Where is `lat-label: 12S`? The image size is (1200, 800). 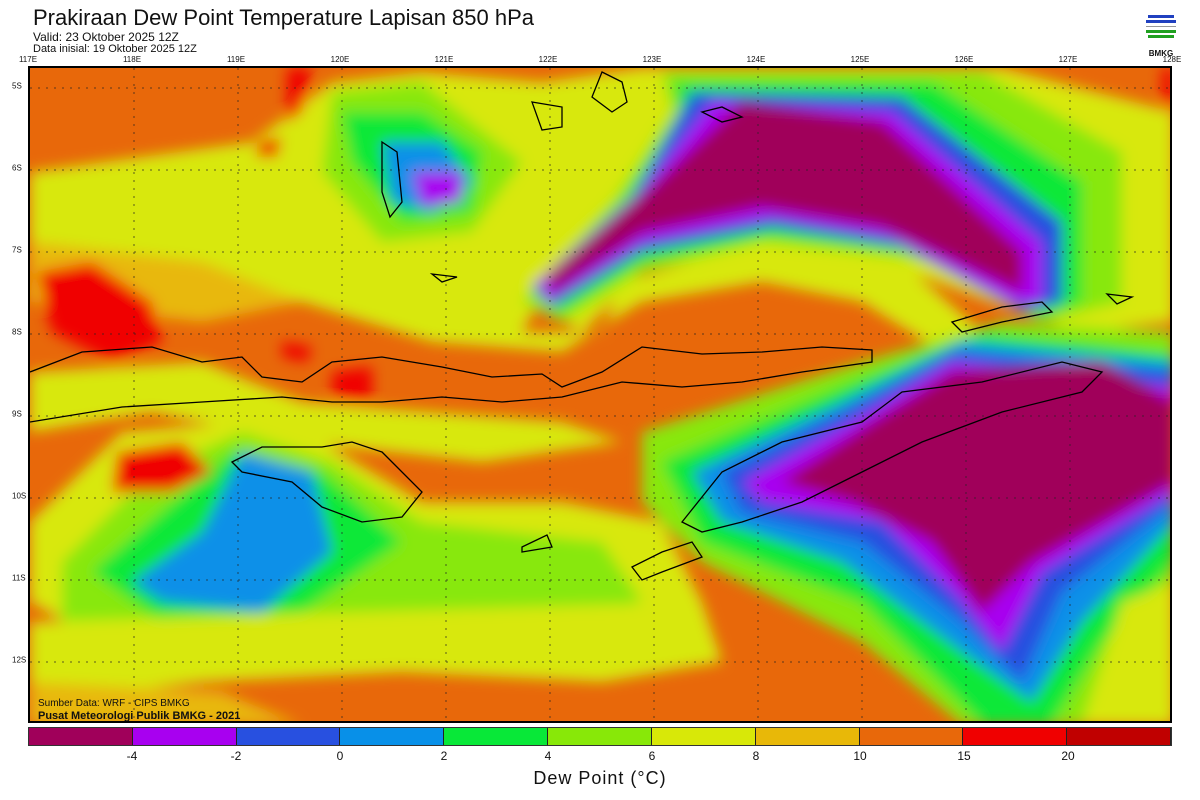
lat-label: 12S is located at coordinates (19, 660).